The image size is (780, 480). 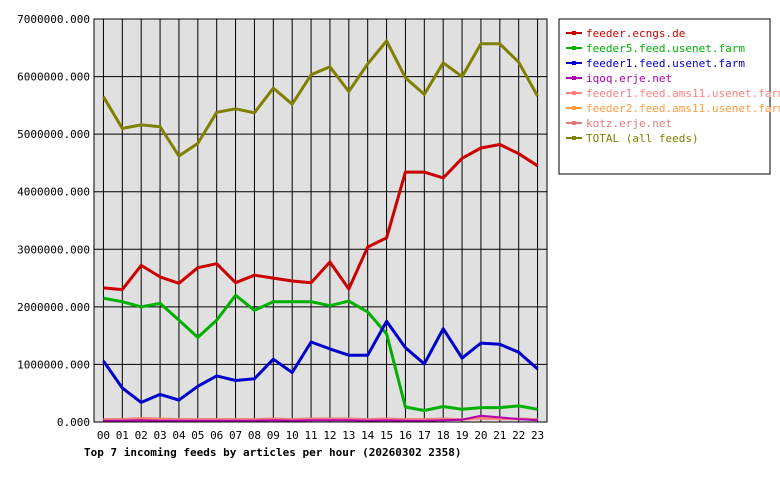 What do you see at coordinates (537, 435) in the screenshot?
I see `x-tick-label: 23` at bounding box center [537, 435].